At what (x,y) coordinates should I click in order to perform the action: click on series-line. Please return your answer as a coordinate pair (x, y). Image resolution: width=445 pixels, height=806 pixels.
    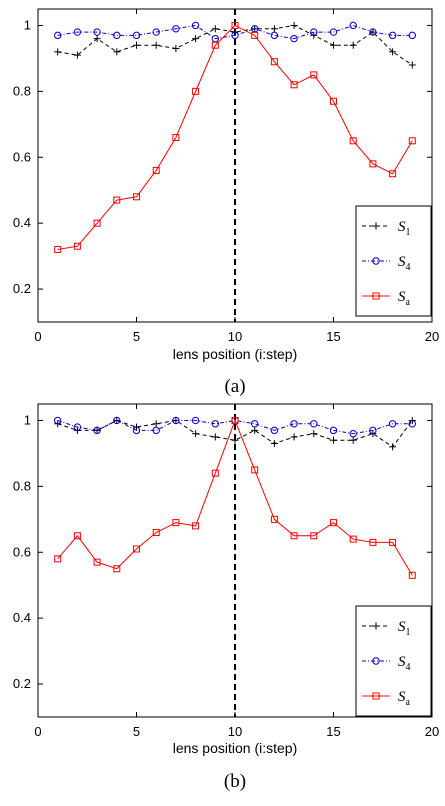
    Looking at the image, I should click on (235, 32).